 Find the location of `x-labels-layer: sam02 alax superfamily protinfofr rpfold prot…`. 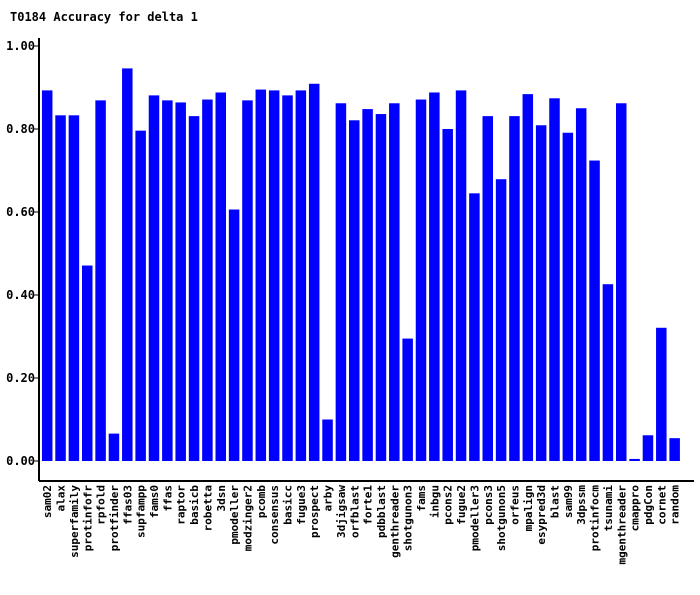

x-labels-layer: sam02 alax superfamily protinfofr rpfold prot… is located at coordinates (361, 525).